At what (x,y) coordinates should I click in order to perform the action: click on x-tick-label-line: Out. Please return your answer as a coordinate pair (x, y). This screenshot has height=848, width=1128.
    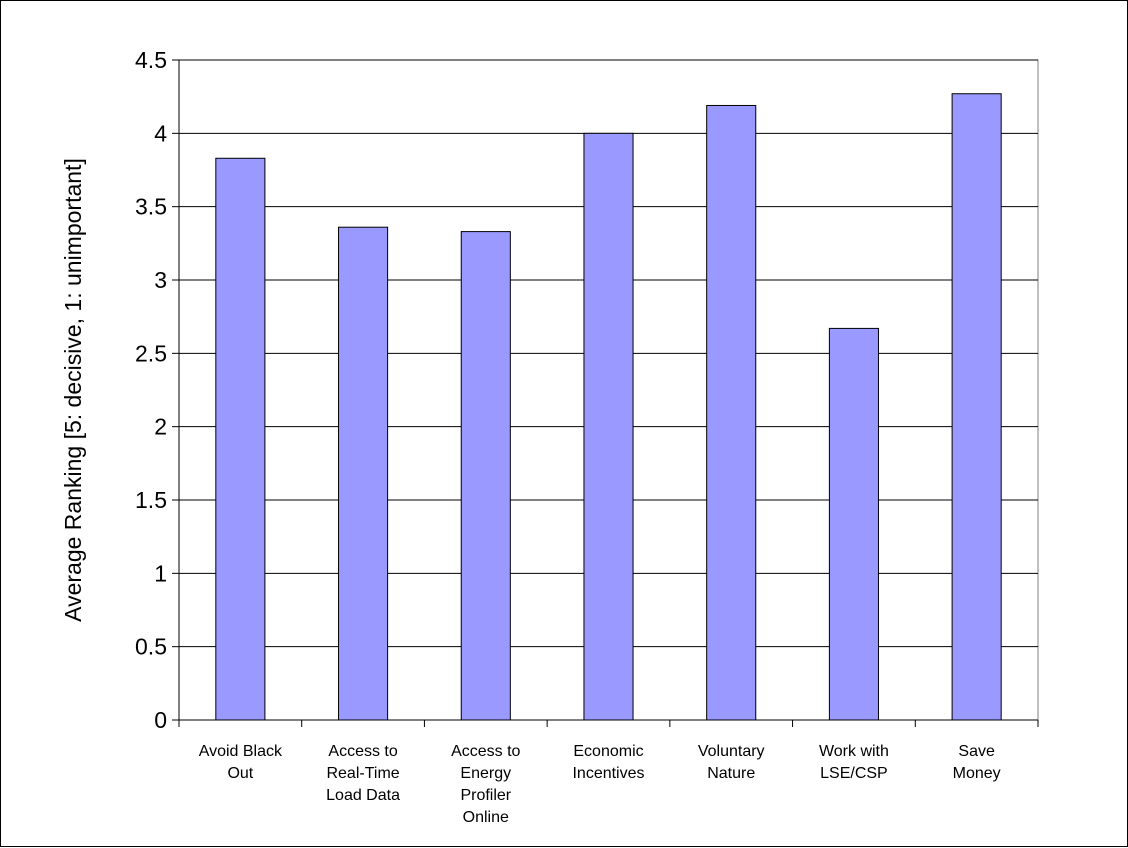
    Looking at the image, I should click on (240, 773).